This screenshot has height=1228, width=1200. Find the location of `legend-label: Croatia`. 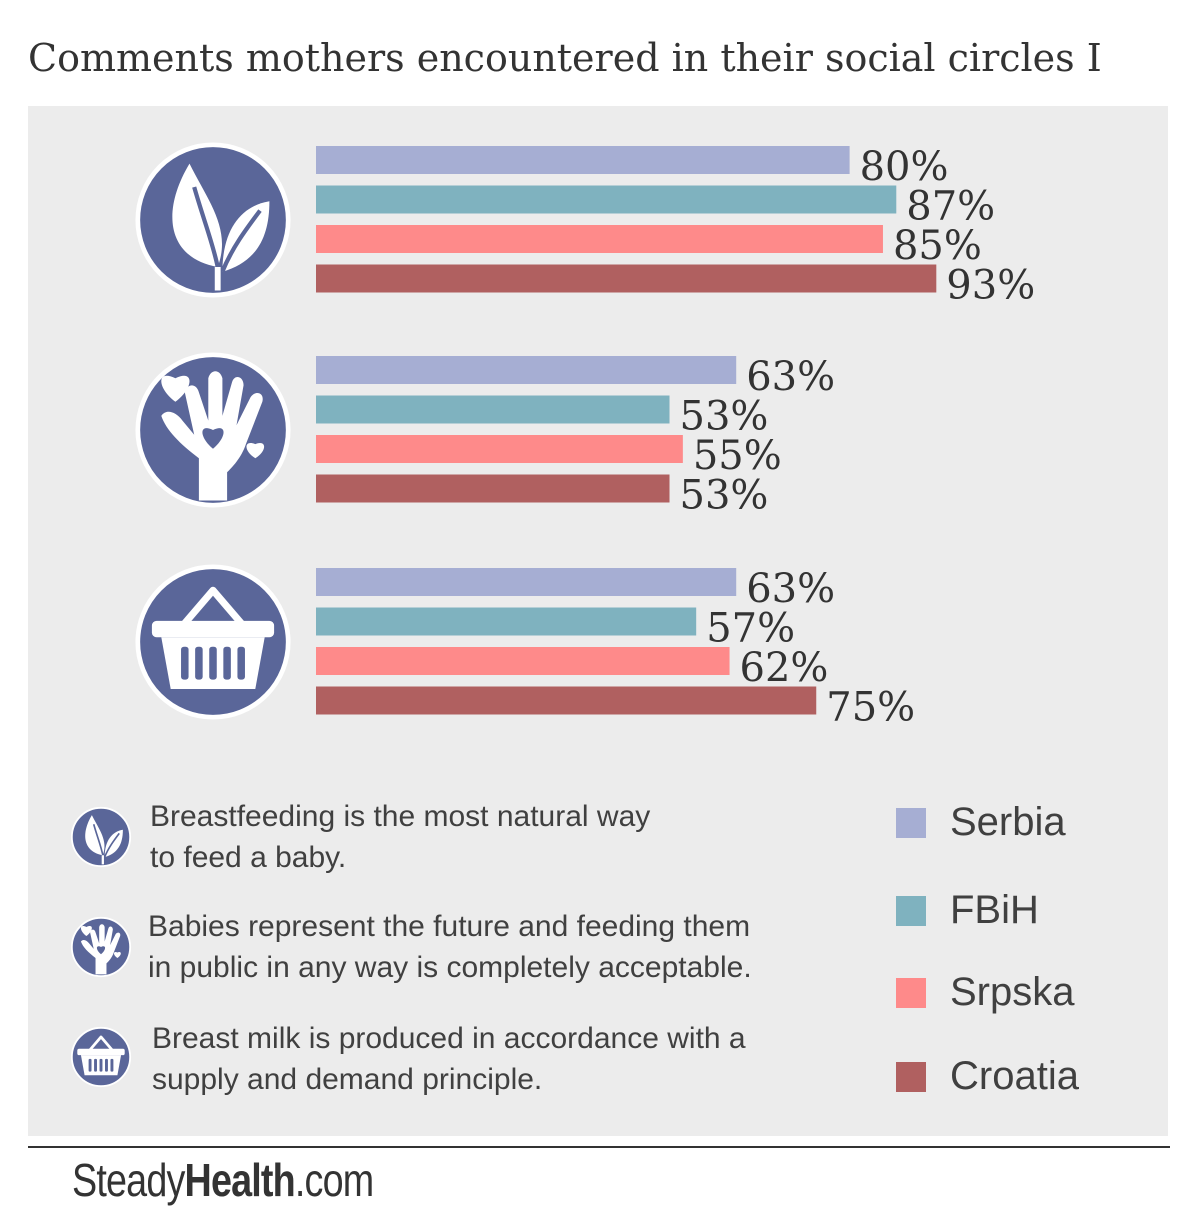

legend-label: Croatia is located at coordinates (1014, 1076).